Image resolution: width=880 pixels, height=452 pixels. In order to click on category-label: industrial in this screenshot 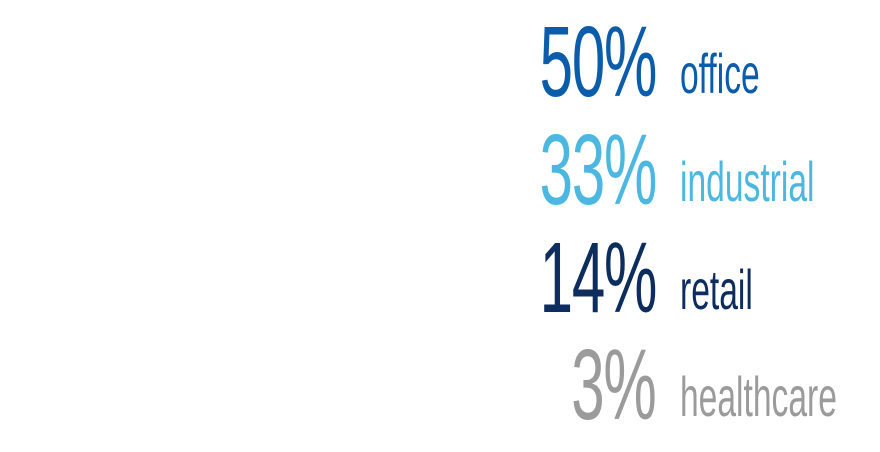, I will do `click(747, 181)`.